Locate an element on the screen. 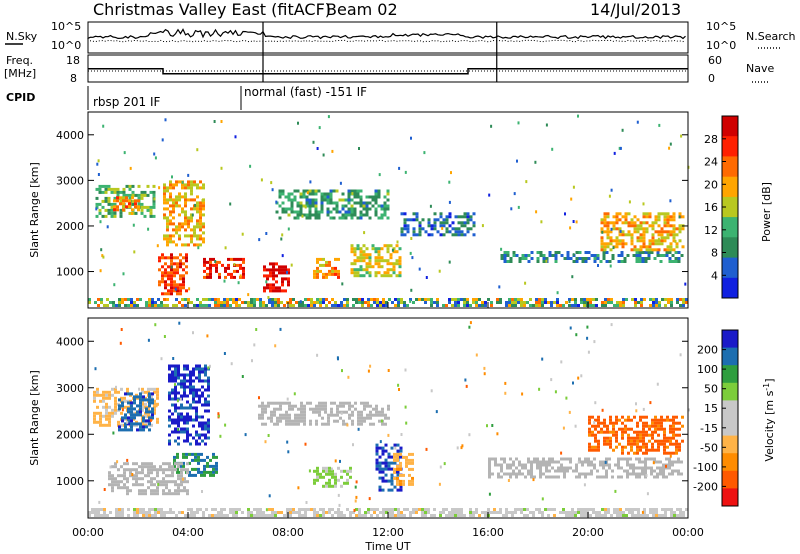  y-tick-label-1: 2000 is located at coordinates (70, 226).